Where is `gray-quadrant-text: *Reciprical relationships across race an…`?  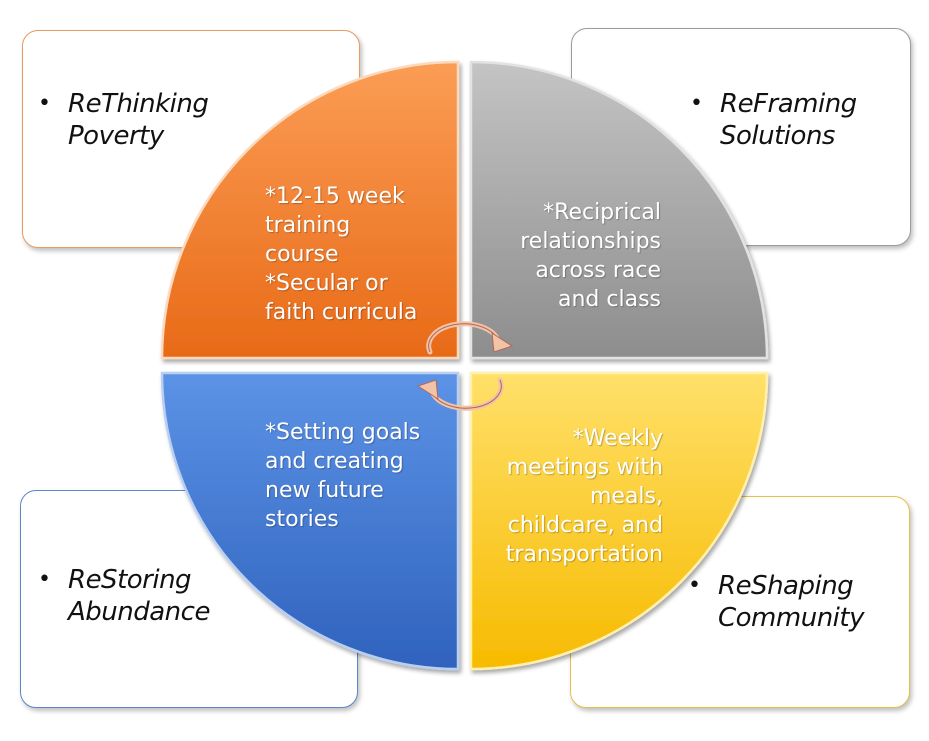
gray-quadrant-text: *Reciprical relationships across race an… is located at coordinates (590, 256).